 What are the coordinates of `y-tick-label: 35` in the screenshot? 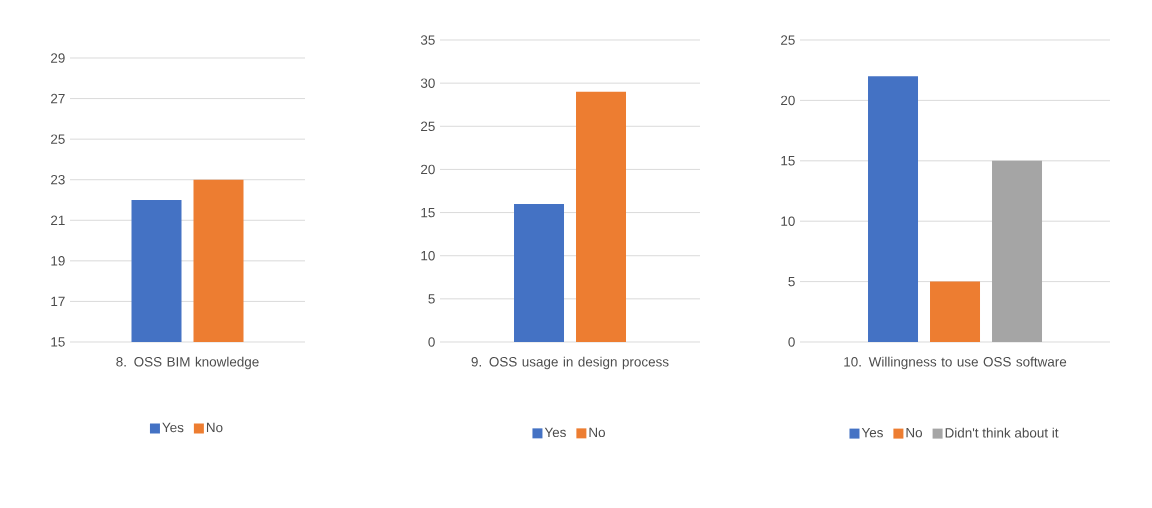 It's located at (427, 40).